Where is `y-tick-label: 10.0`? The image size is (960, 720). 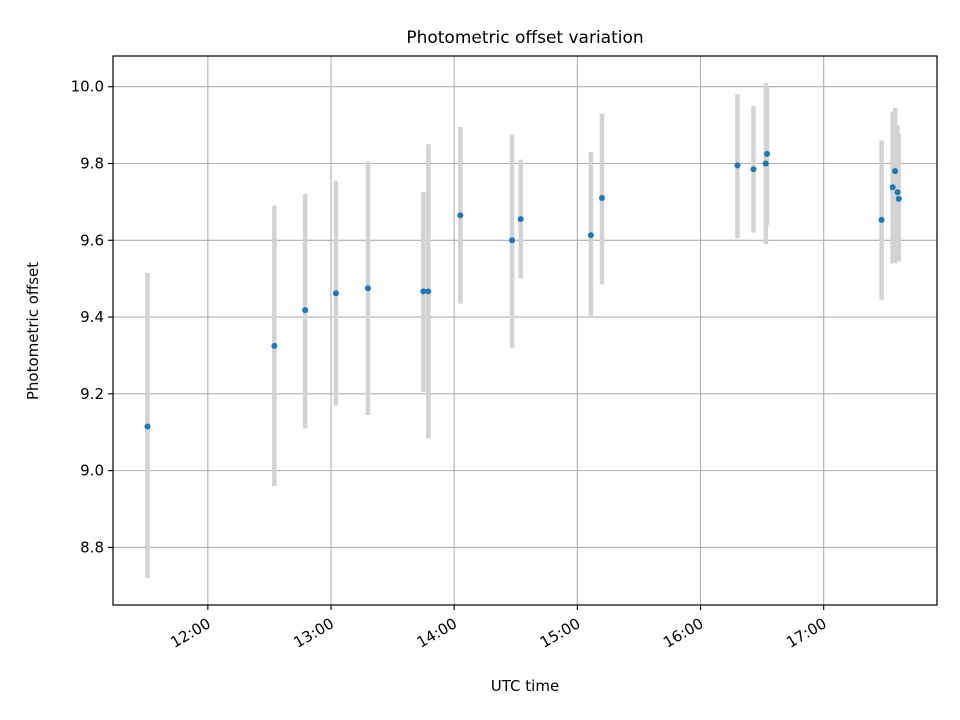
y-tick-label: 10.0 is located at coordinates (87, 87).